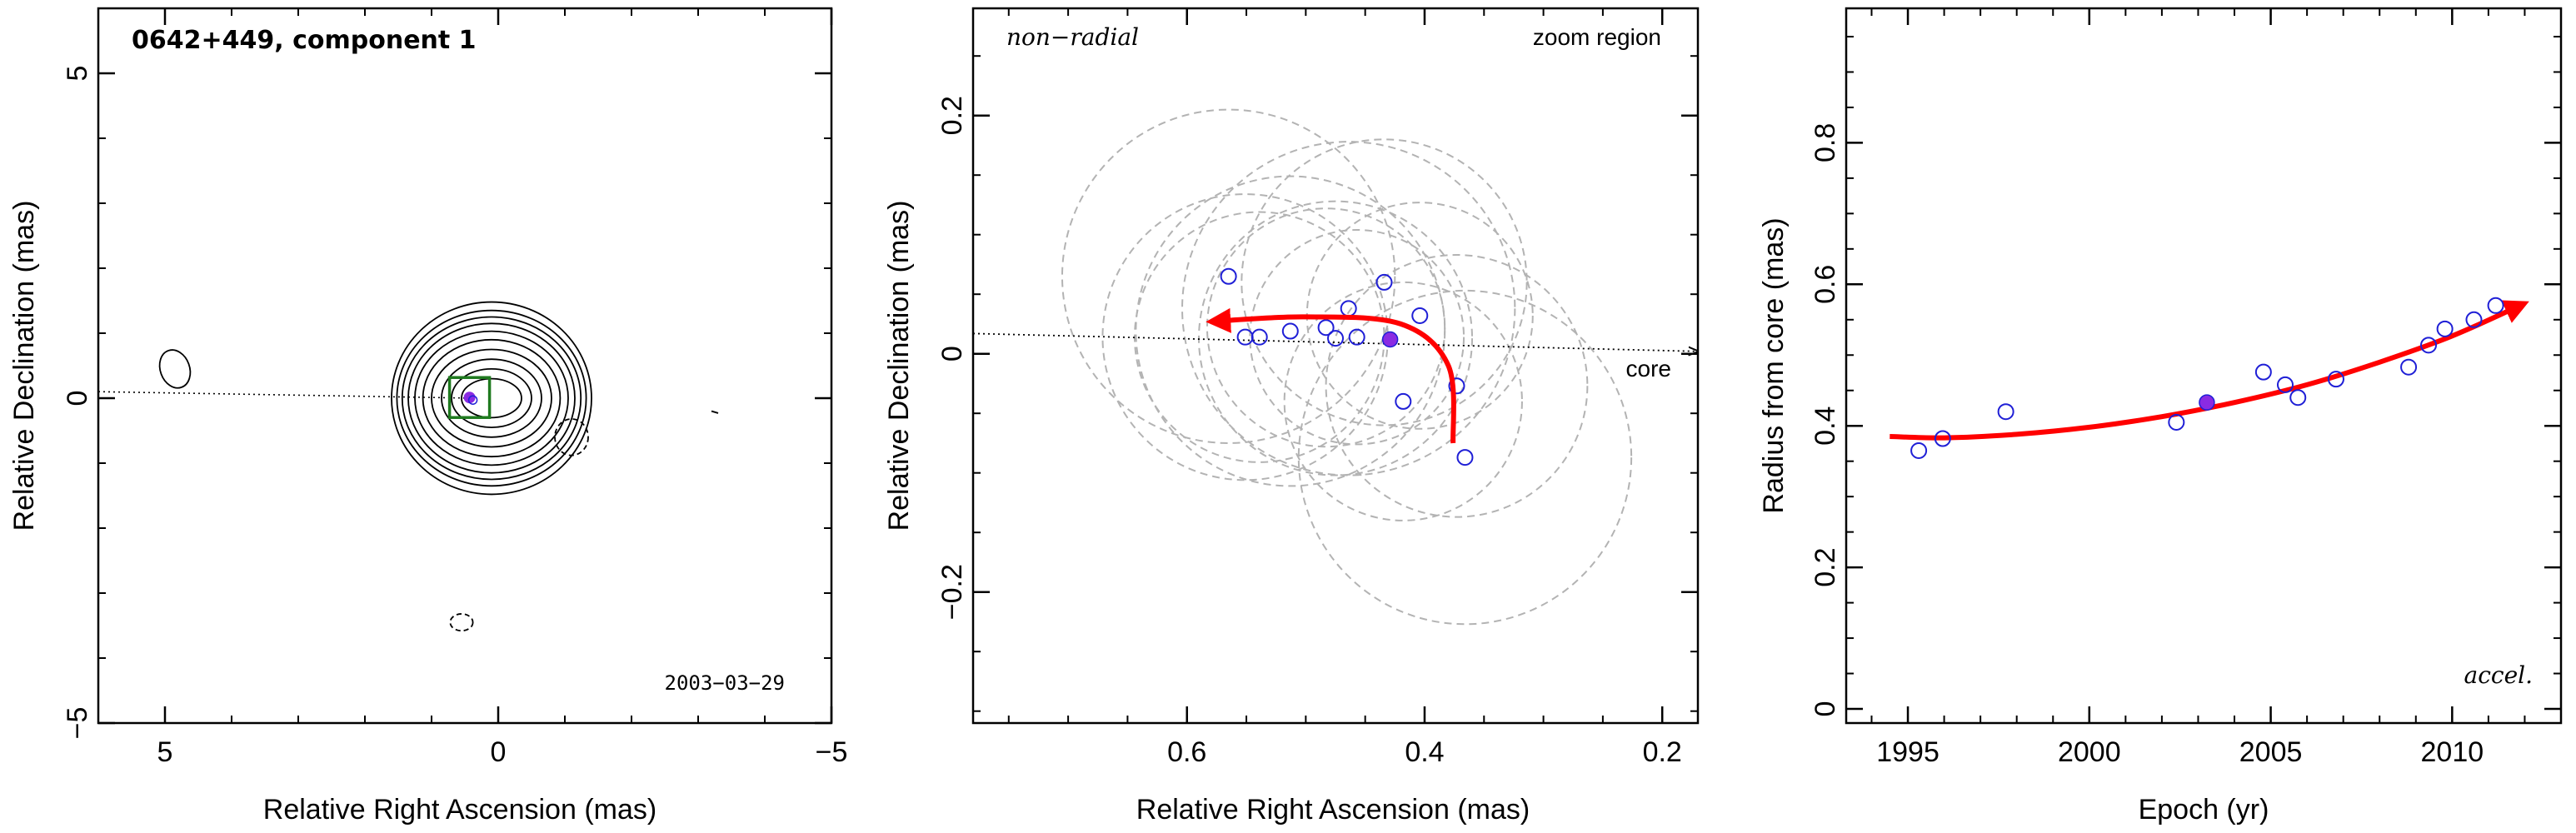 This screenshot has height=833, width=2576. Describe the element at coordinates (175, 369) in the screenshot. I see `isolated-contour` at that location.